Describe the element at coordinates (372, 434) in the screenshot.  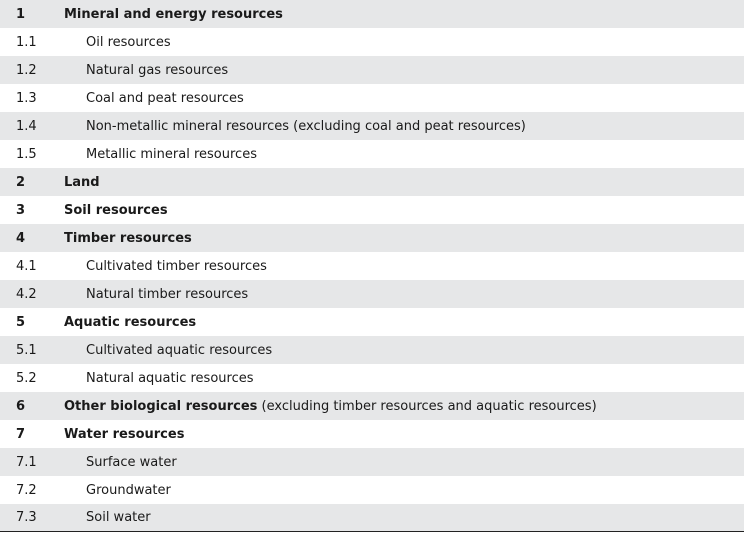
I see `table-row: 7 Water resources` at that location.